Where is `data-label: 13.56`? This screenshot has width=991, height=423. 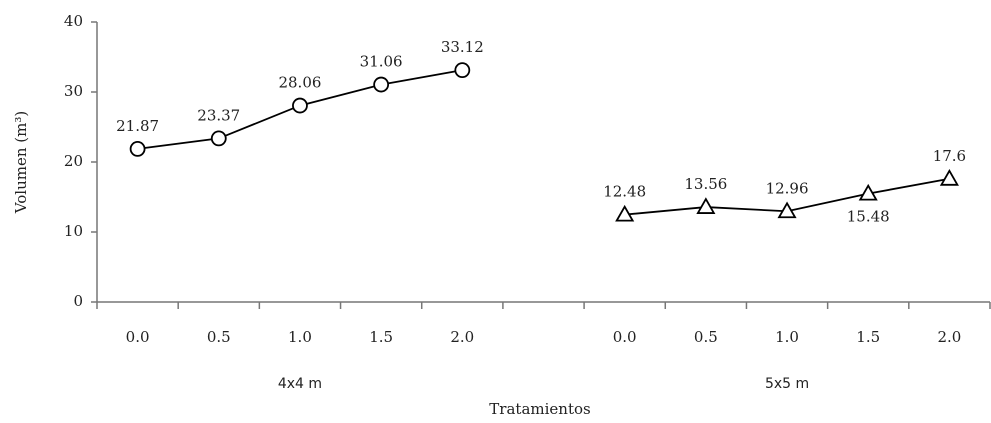
data-label: 13.56 is located at coordinates (705, 184).